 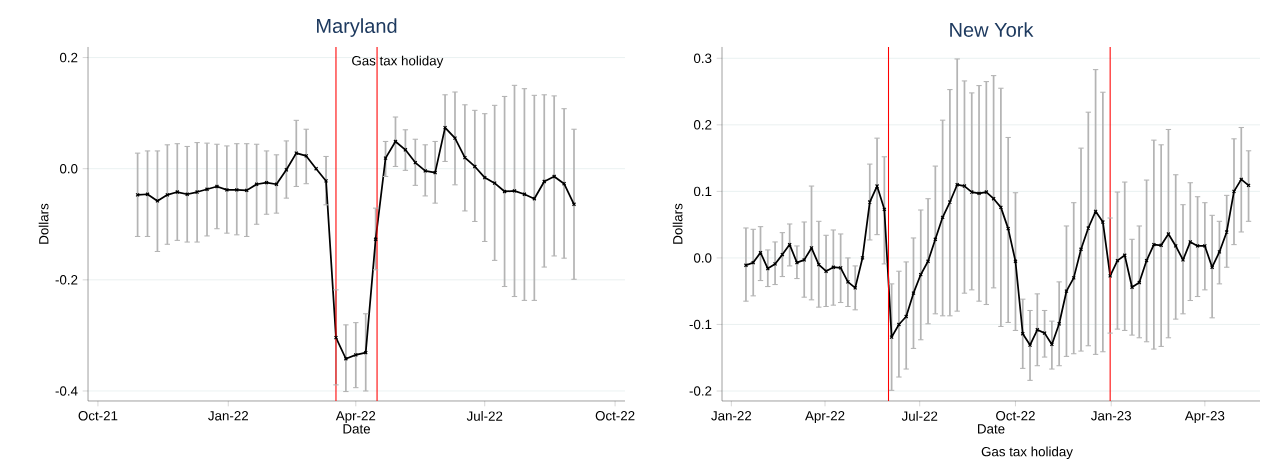 I want to click on chart-title: Maryland, so click(x=357, y=27).